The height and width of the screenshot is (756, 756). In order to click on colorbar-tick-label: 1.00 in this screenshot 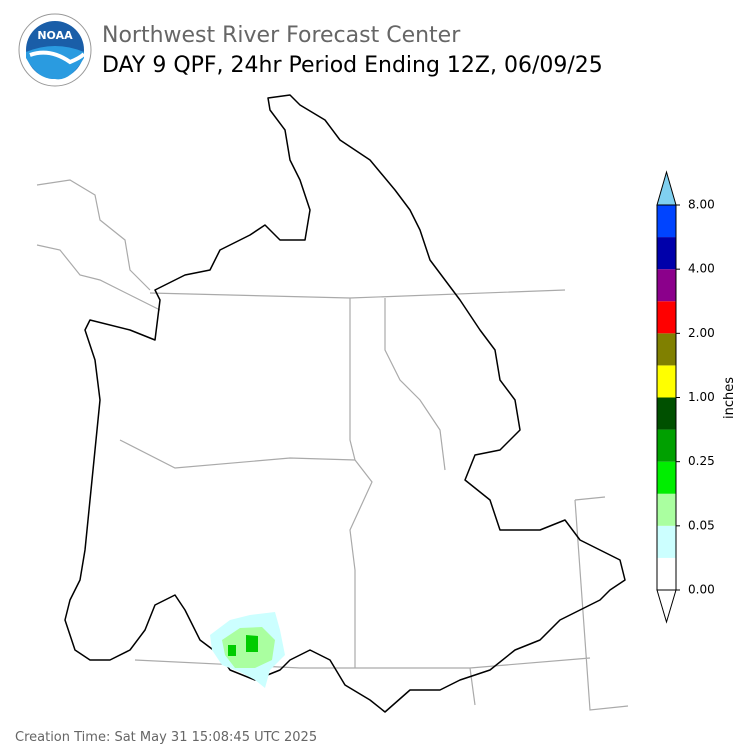, I will do `click(701, 397)`.